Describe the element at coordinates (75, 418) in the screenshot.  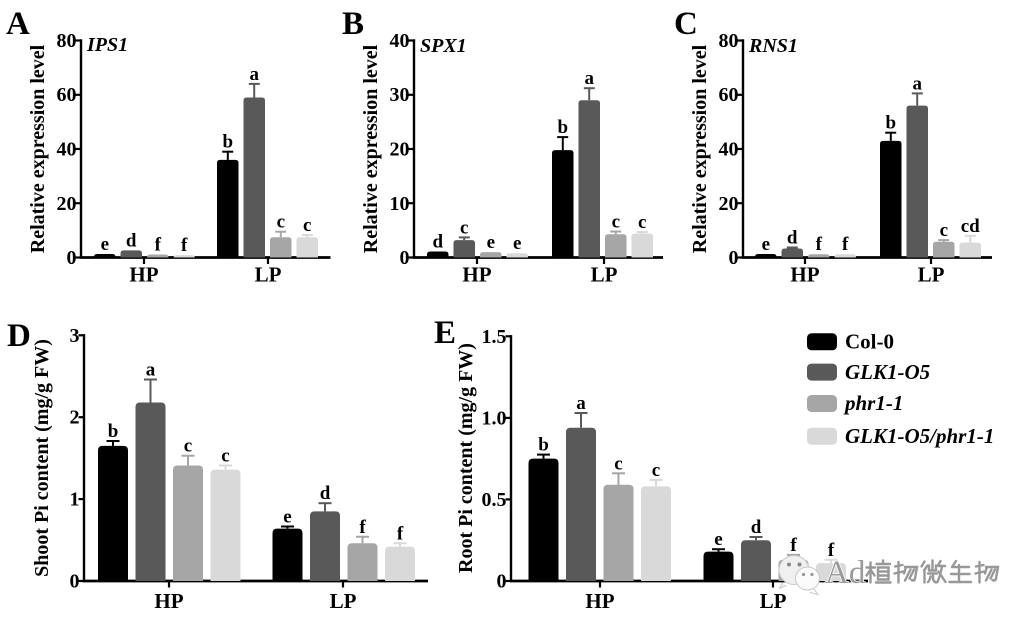
I see `svg-text: 2` at that location.